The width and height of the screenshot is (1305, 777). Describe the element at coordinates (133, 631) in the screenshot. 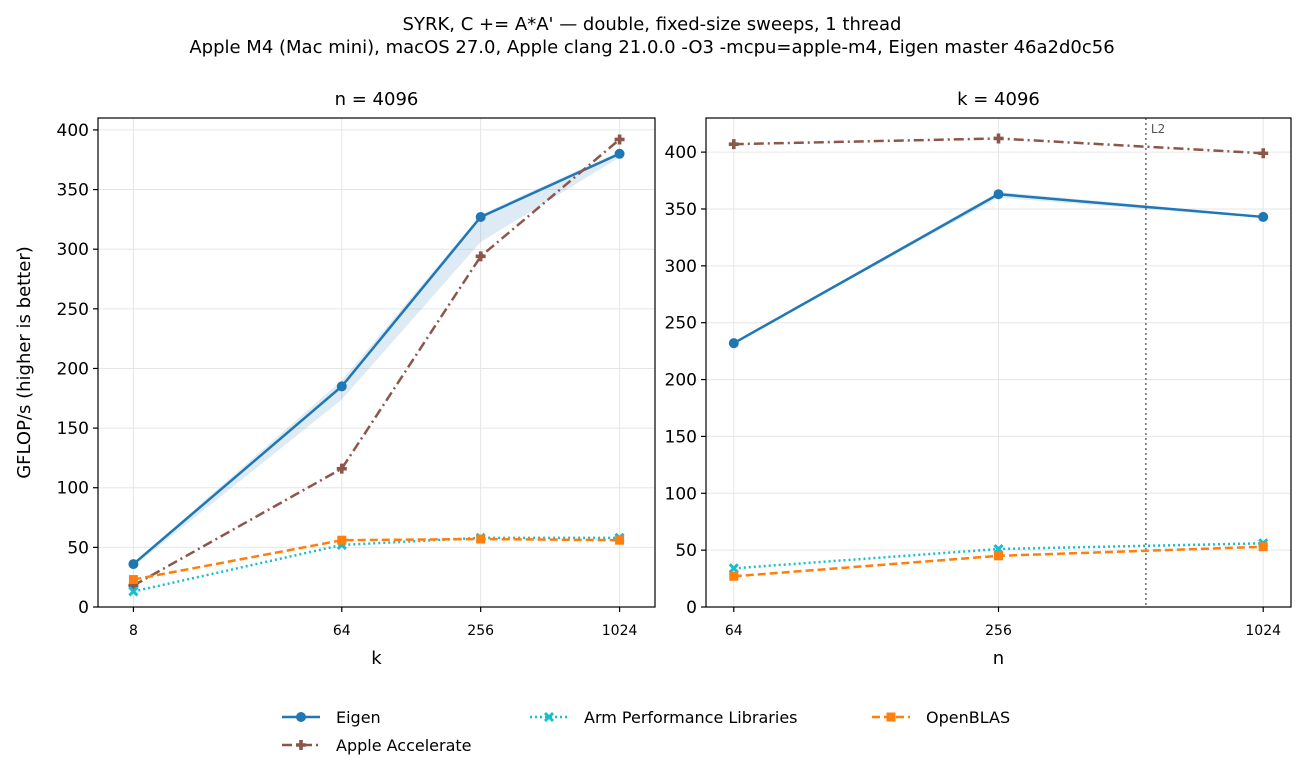

I see `x-tick-label: 8` at that location.